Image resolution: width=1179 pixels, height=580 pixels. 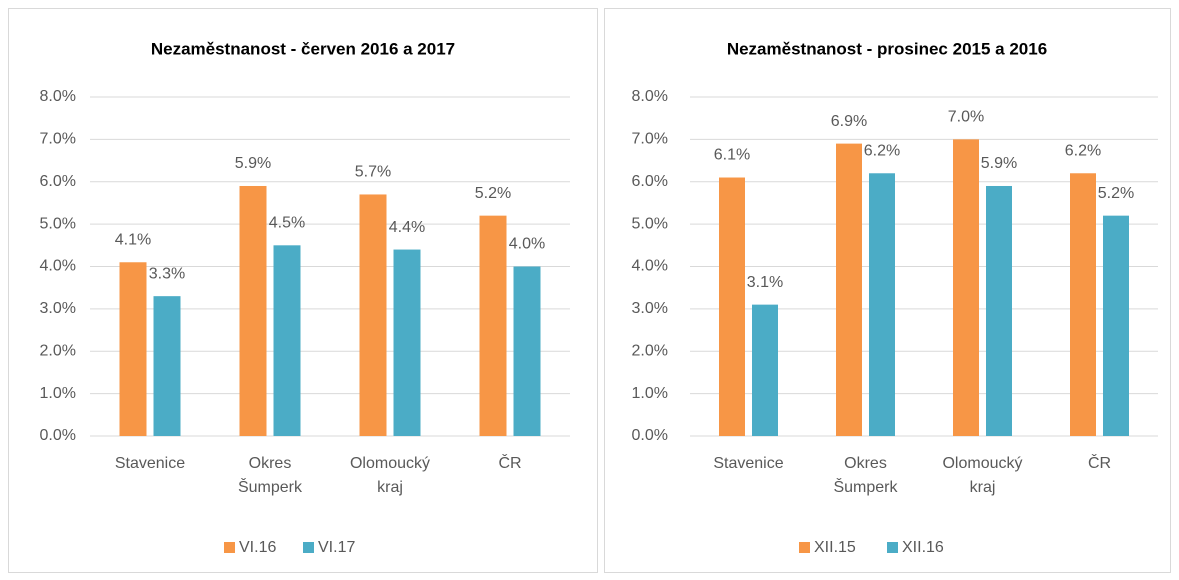 I want to click on chart-title: Nezaměstnanost - červen 2016 a 2017, so click(x=303, y=48).